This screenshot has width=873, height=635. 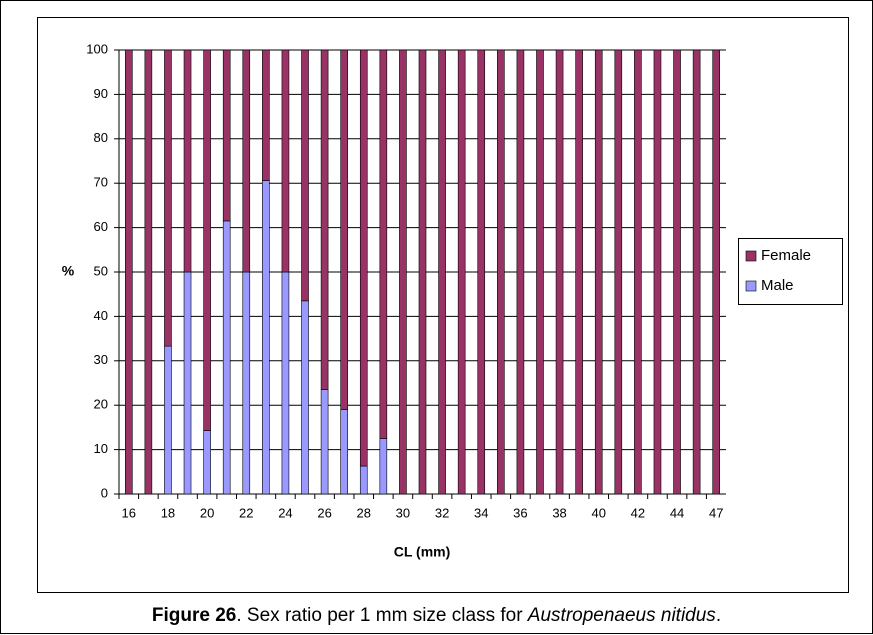 What do you see at coordinates (101, 448) in the screenshot?
I see `y-tick-label: 10` at bounding box center [101, 448].